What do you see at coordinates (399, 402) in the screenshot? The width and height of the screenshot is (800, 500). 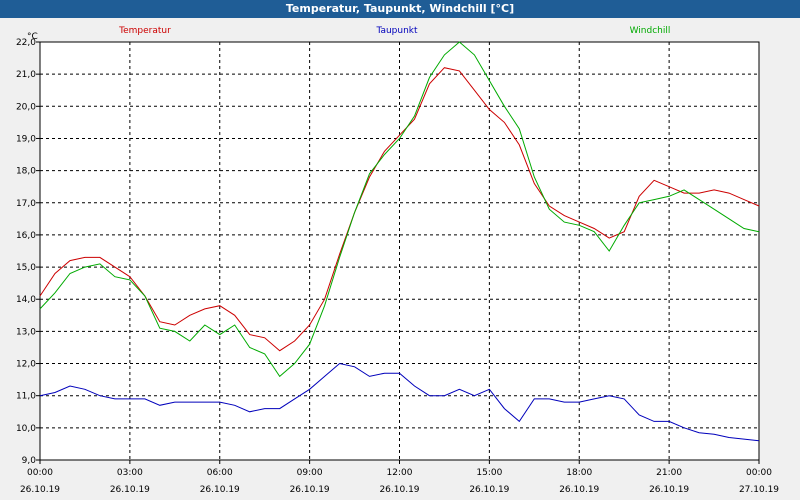 I see `series-line-taupunkt` at bounding box center [399, 402].